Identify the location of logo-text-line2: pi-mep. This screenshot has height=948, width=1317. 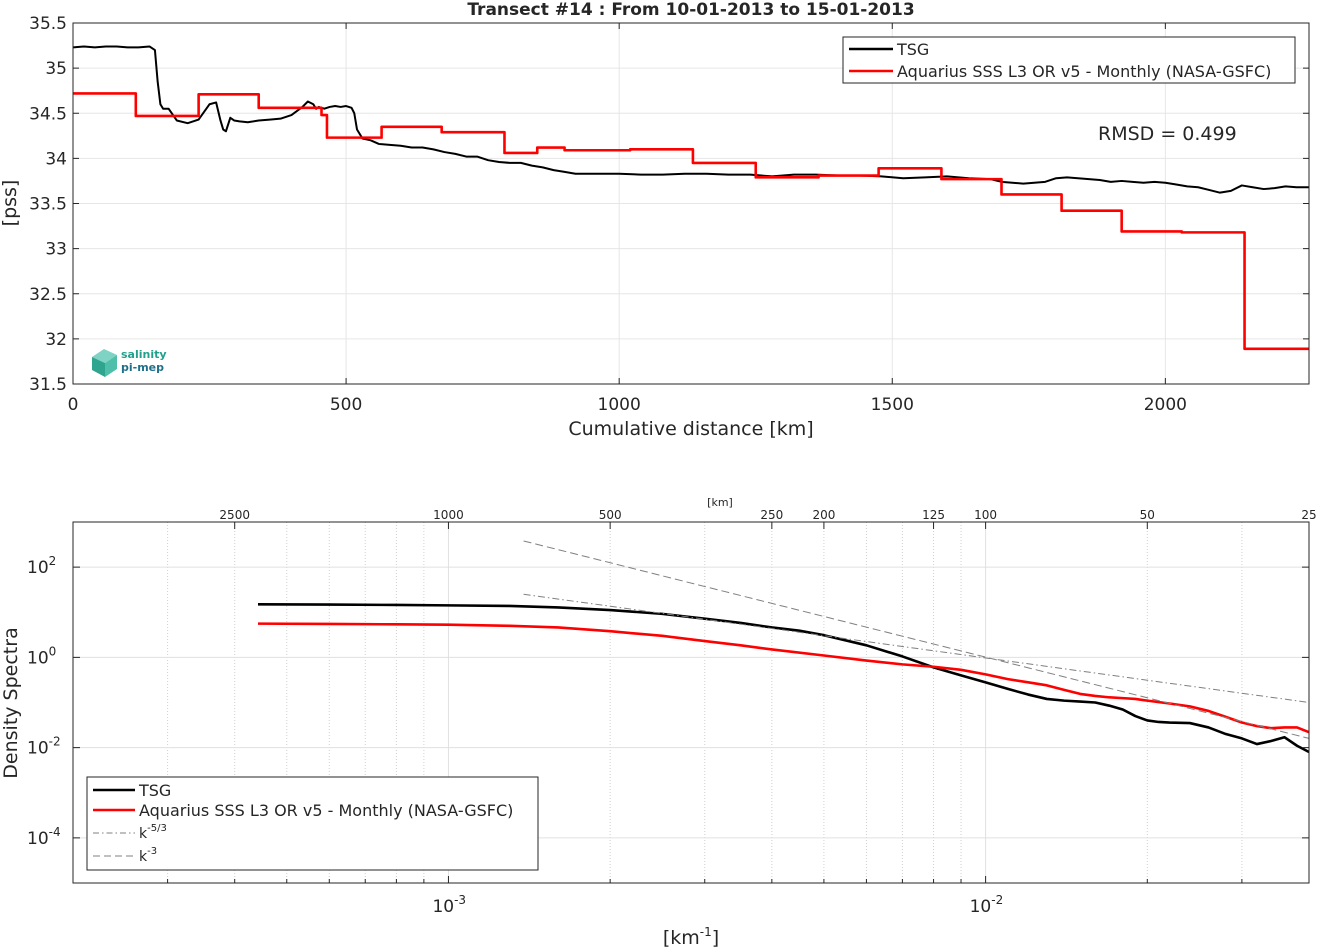
(142, 367).